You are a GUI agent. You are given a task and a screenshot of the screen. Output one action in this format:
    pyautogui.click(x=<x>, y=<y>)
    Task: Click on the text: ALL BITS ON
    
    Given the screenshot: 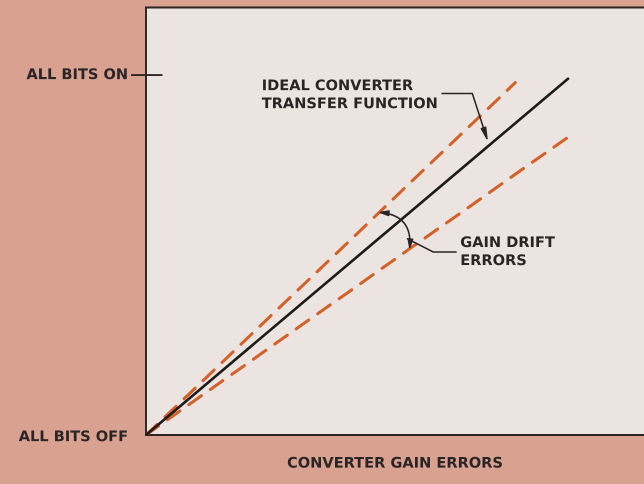 What is the action you would take?
    pyautogui.click(x=76, y=74)
    